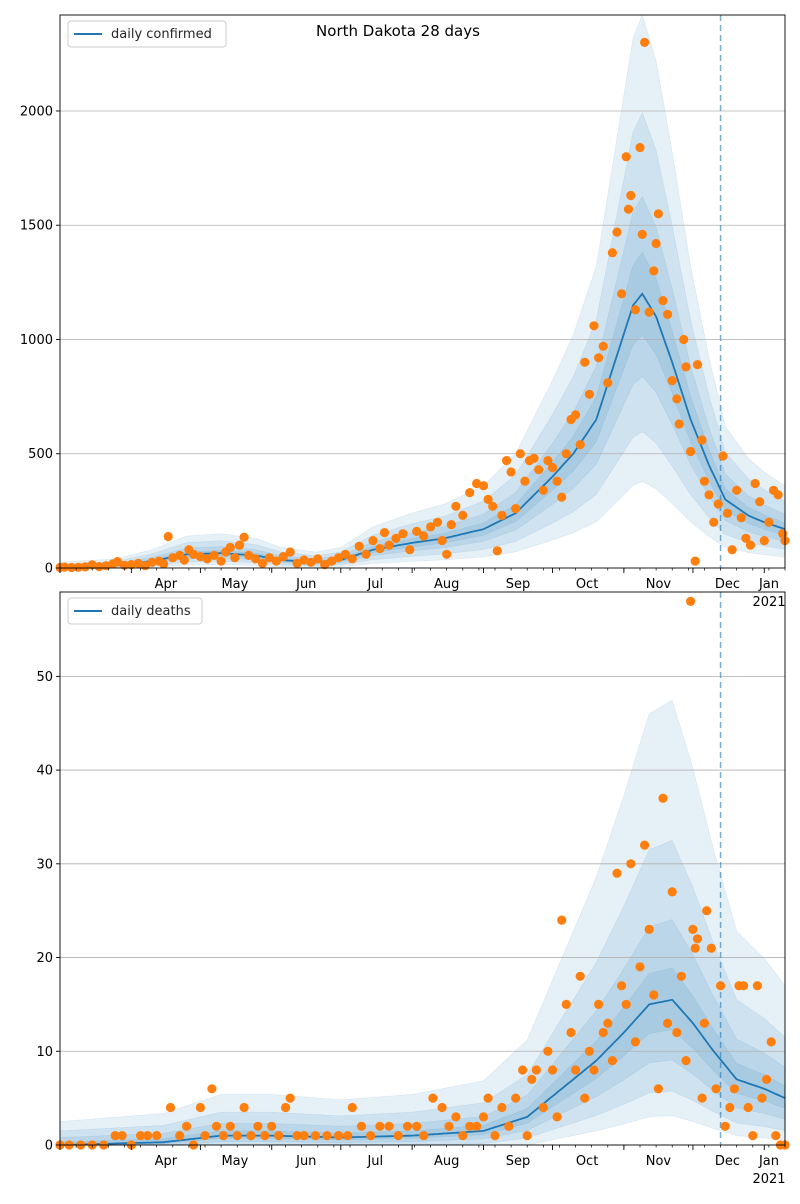  Describe the element at coordinates (768, 584) in the screenshot. I see `x-tick-label: Jan` at that location.